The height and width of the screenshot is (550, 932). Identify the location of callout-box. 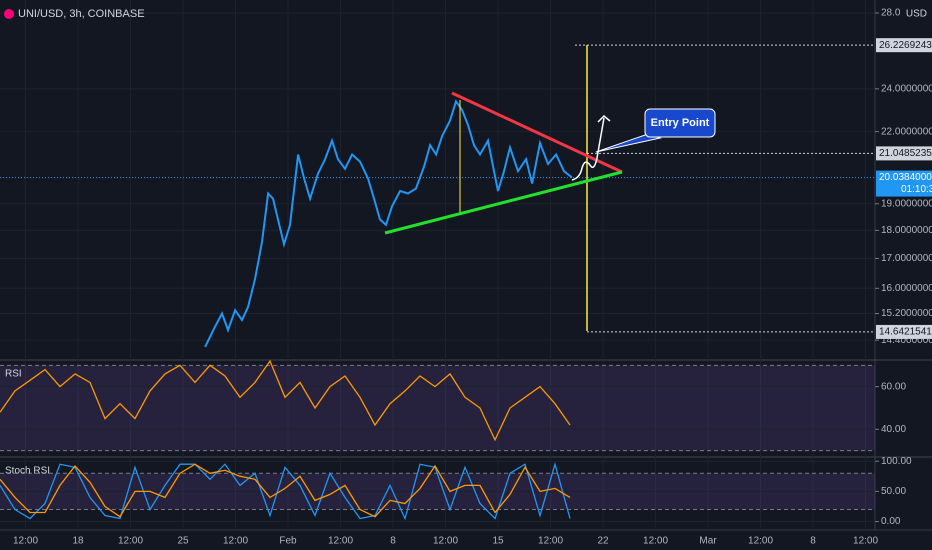
(680, 123).